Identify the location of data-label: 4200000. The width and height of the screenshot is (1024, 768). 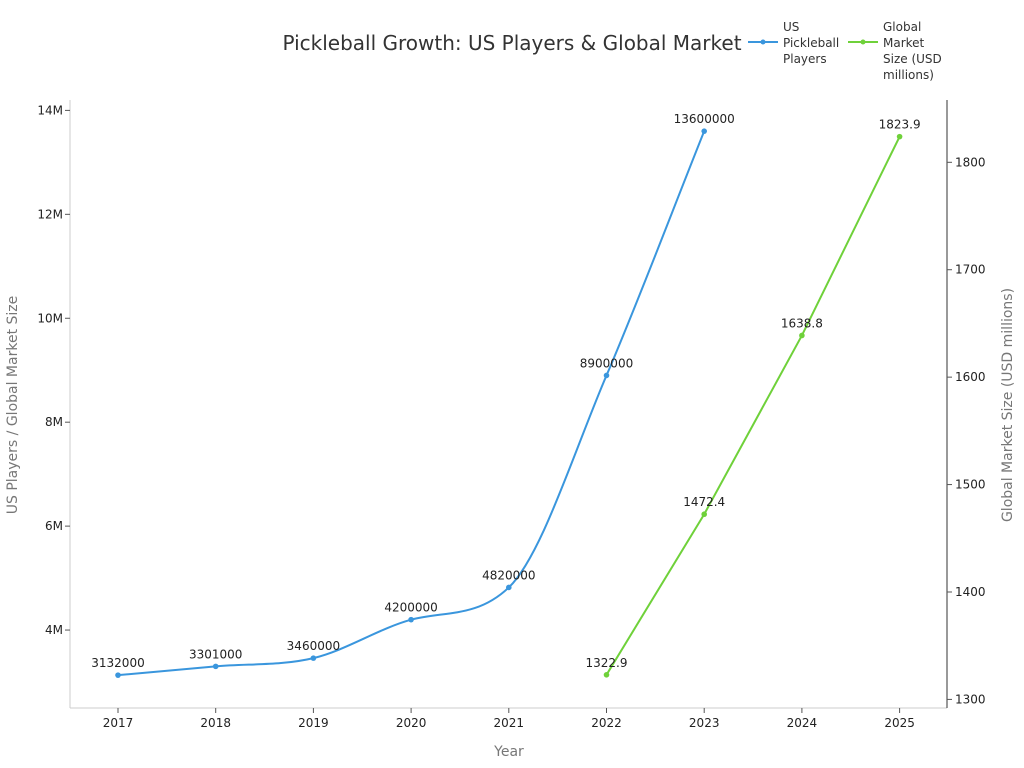
(410, 608).